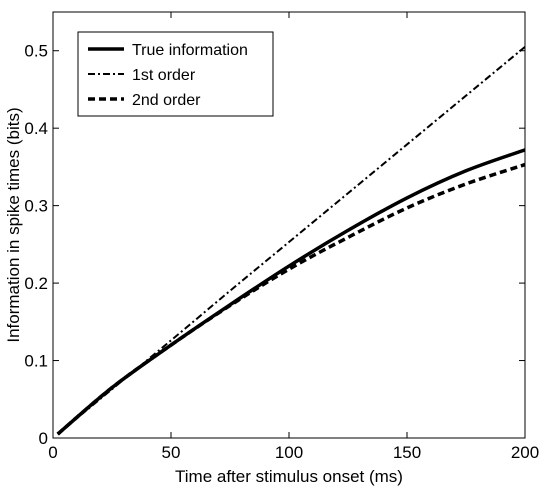  I want to click on y-tick-label: 0.4, so click(36, 128).